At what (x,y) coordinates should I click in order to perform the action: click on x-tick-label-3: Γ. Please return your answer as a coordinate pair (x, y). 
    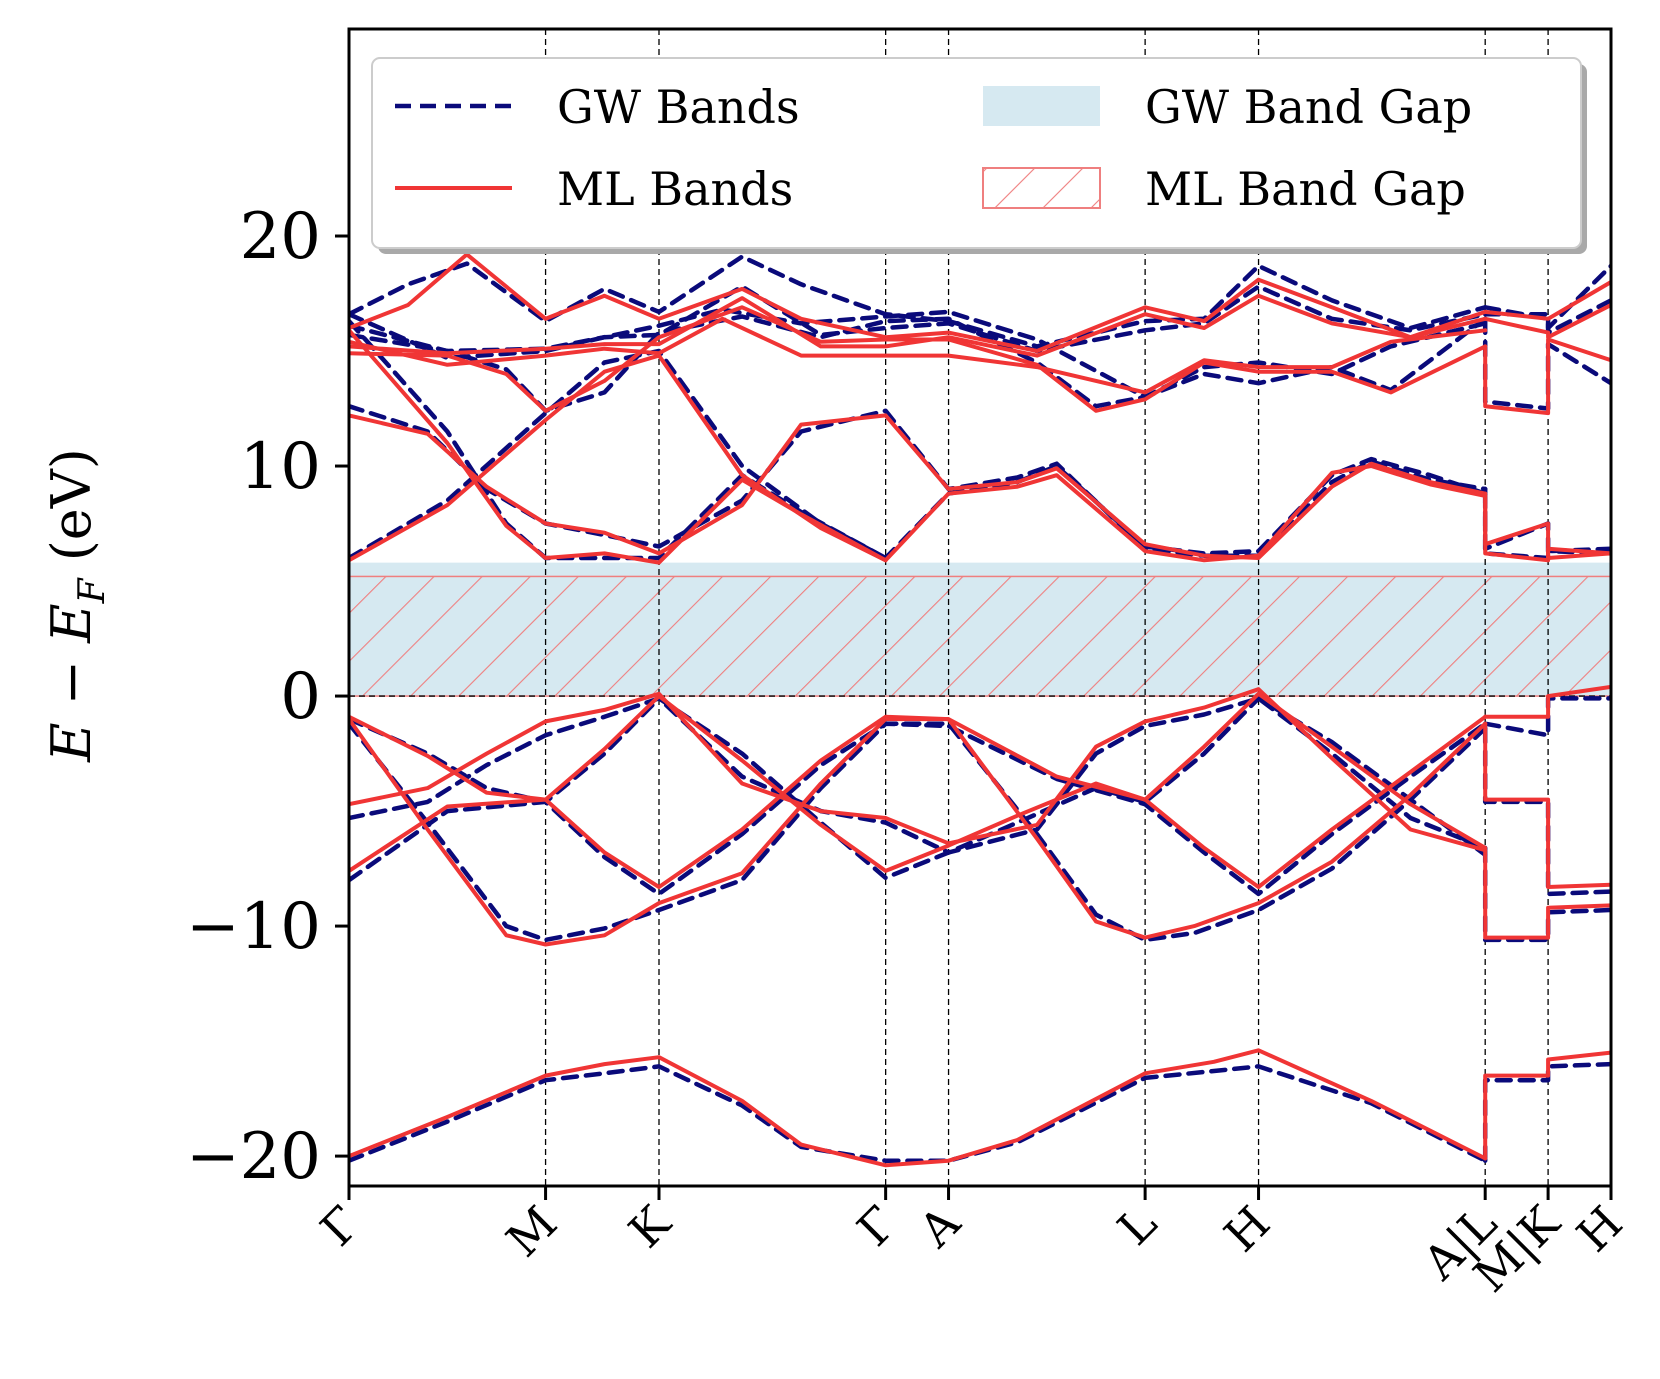
    Looking at the image, I should click on (877, 1226).